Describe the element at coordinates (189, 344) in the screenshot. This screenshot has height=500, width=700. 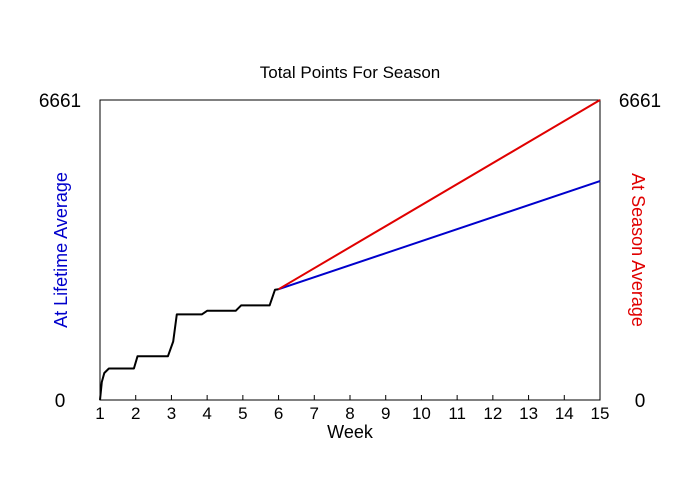
I see `series-line-actual` at that location.